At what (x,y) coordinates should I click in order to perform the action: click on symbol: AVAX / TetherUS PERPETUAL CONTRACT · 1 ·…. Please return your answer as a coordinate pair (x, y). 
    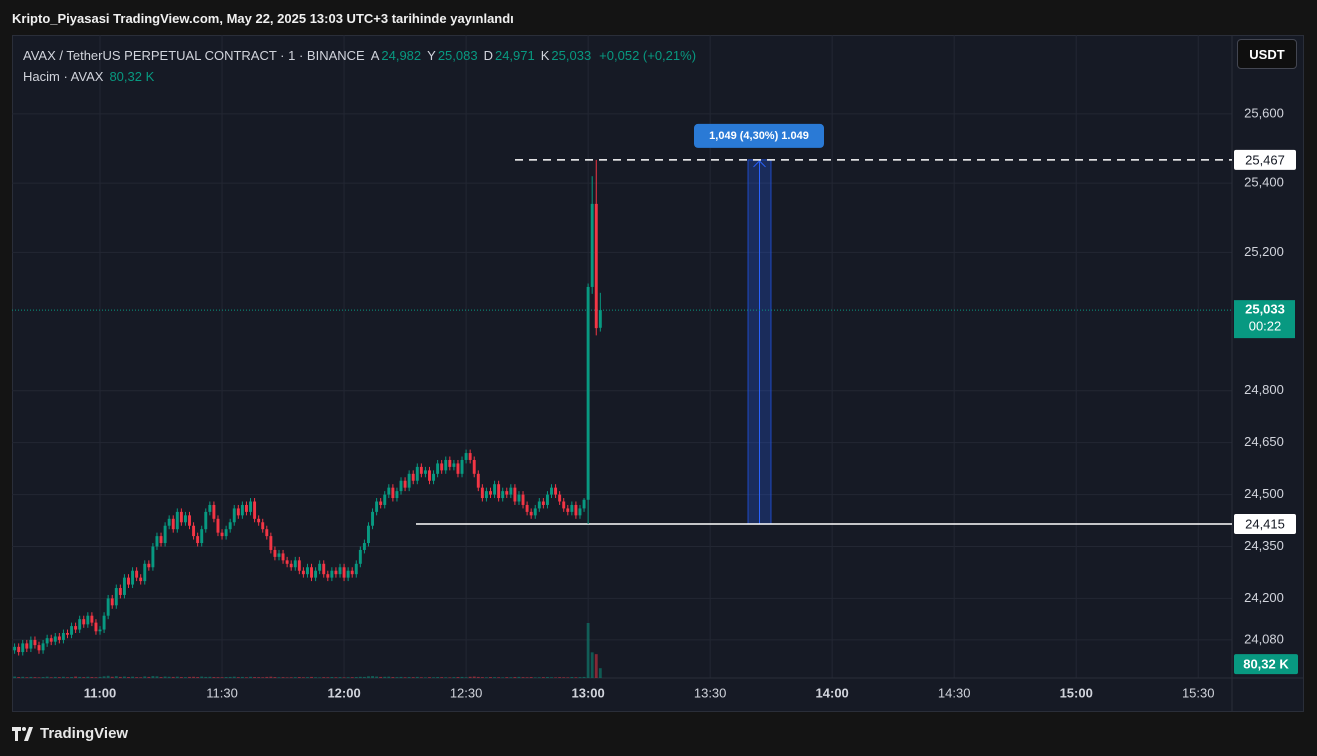
    Looking at the image, I should click on (194, 55).